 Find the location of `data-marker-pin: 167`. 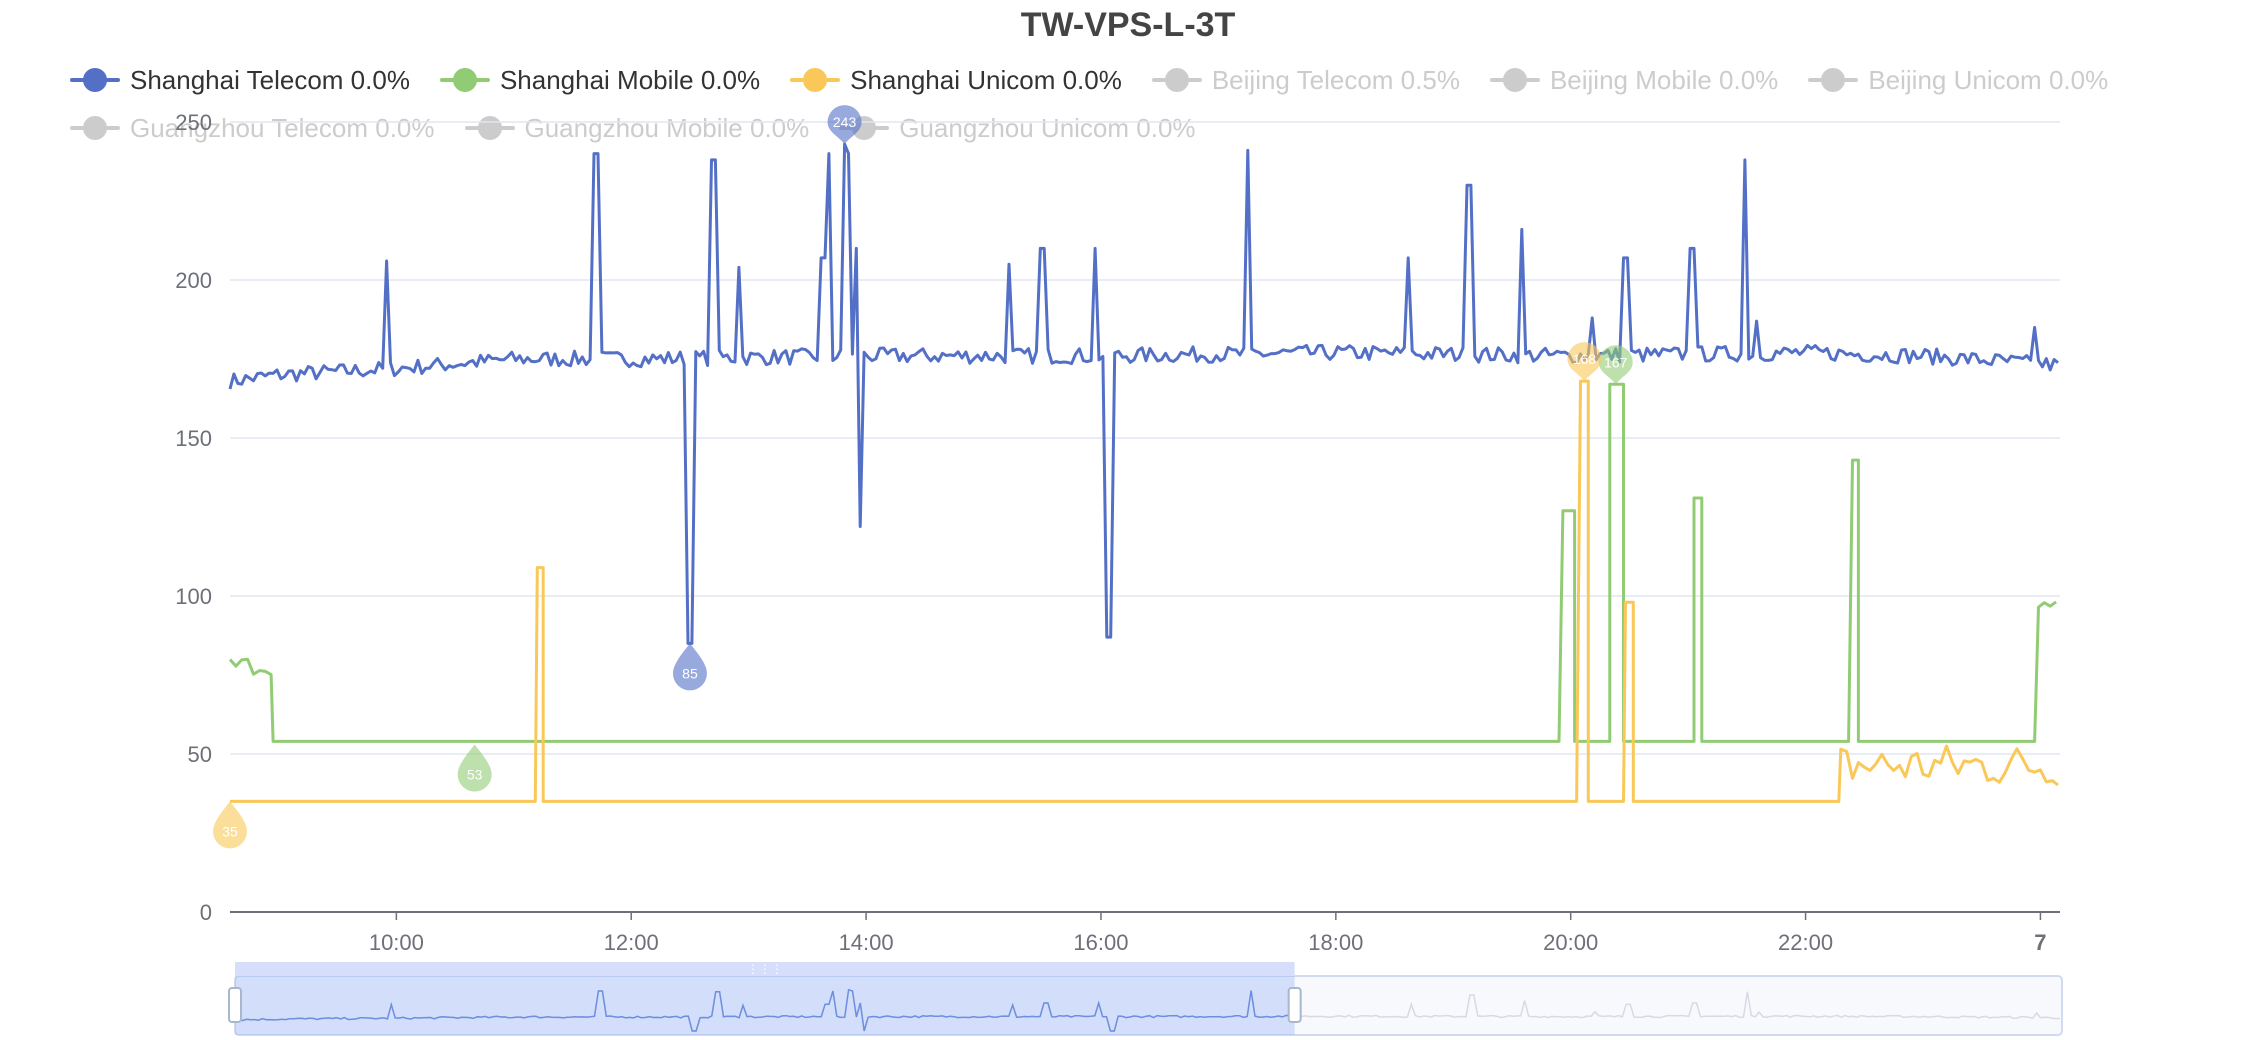

data-marker-pin: 167 is located at coordinates (1615, 365).